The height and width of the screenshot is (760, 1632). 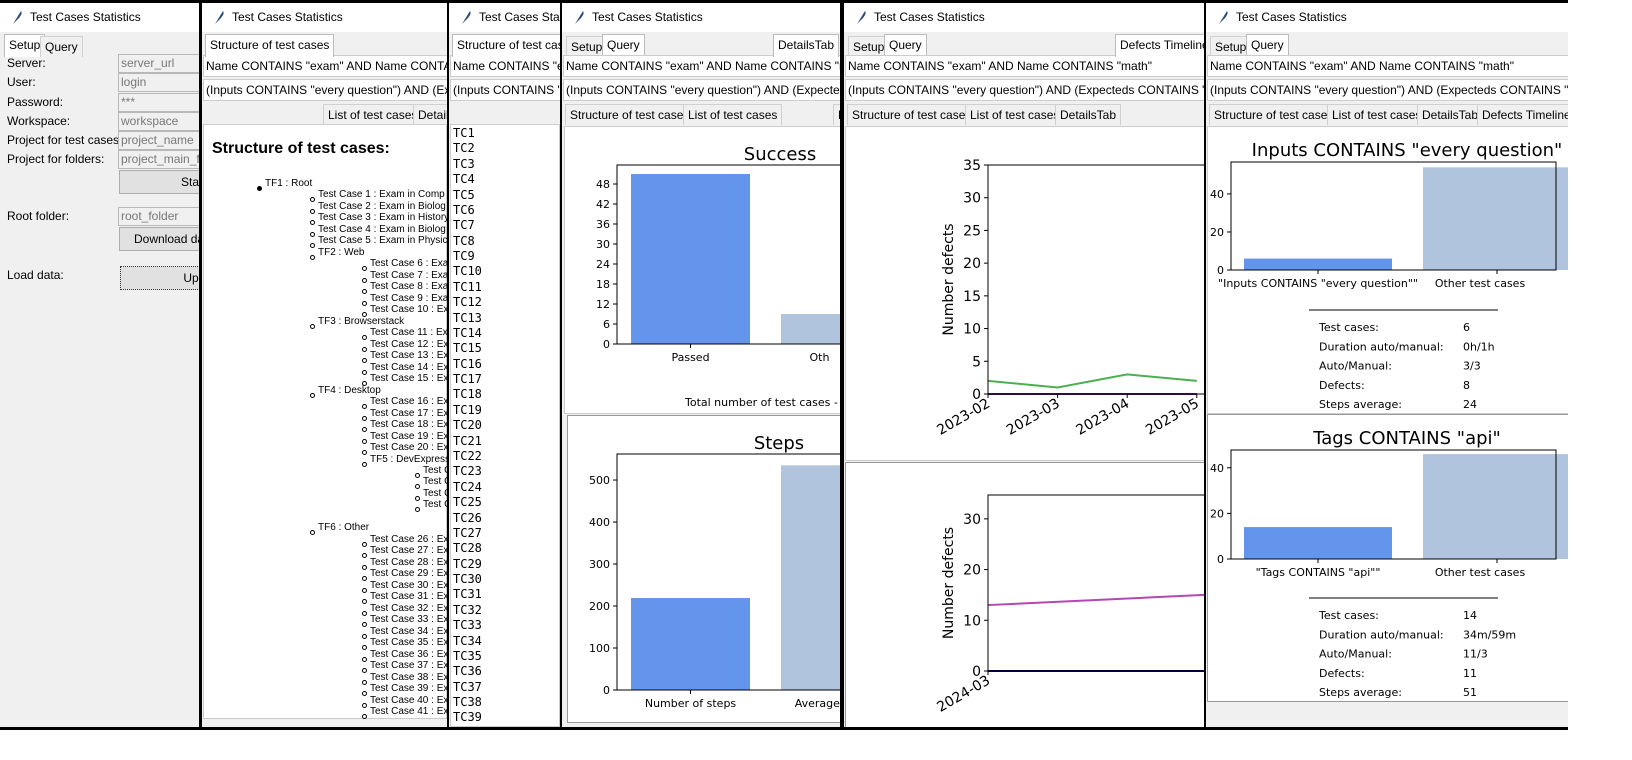 I want to click on list-item: TC34, so click(x=467, y=640).